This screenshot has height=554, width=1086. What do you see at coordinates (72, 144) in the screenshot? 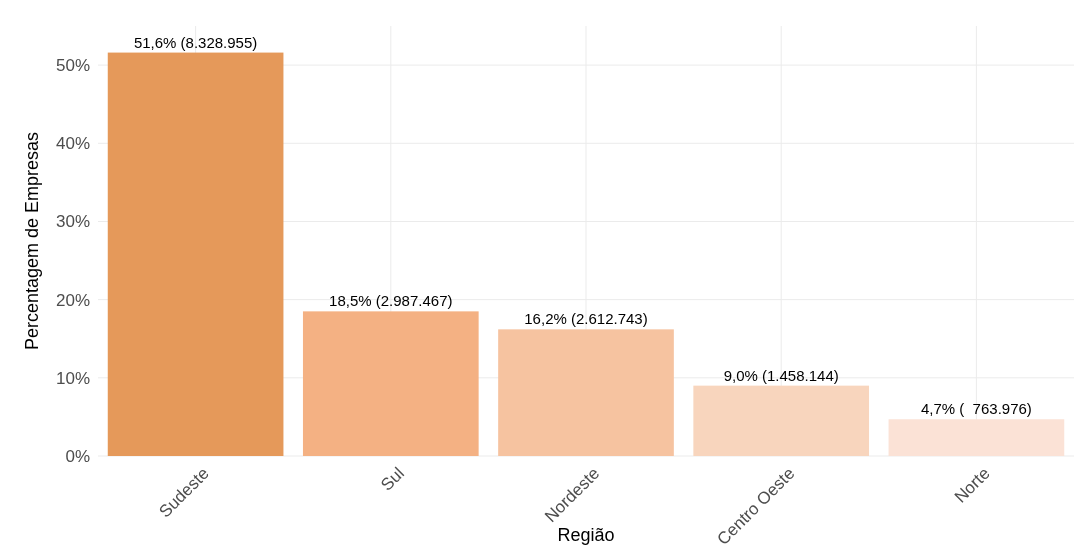
I see `y-tick-label: 40%` at bounding box center [72, 144].